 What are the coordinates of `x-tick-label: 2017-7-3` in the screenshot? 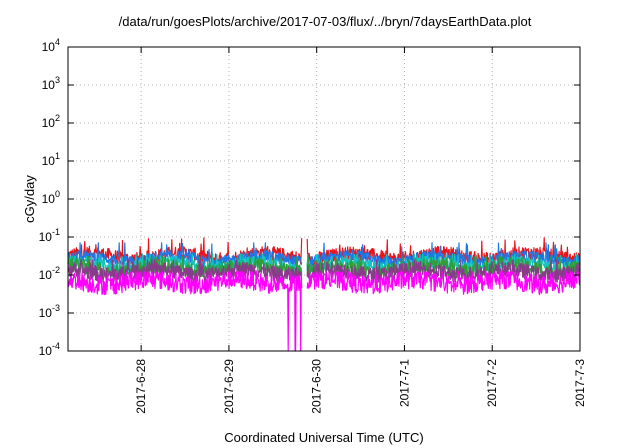 It's located at (580, 383).